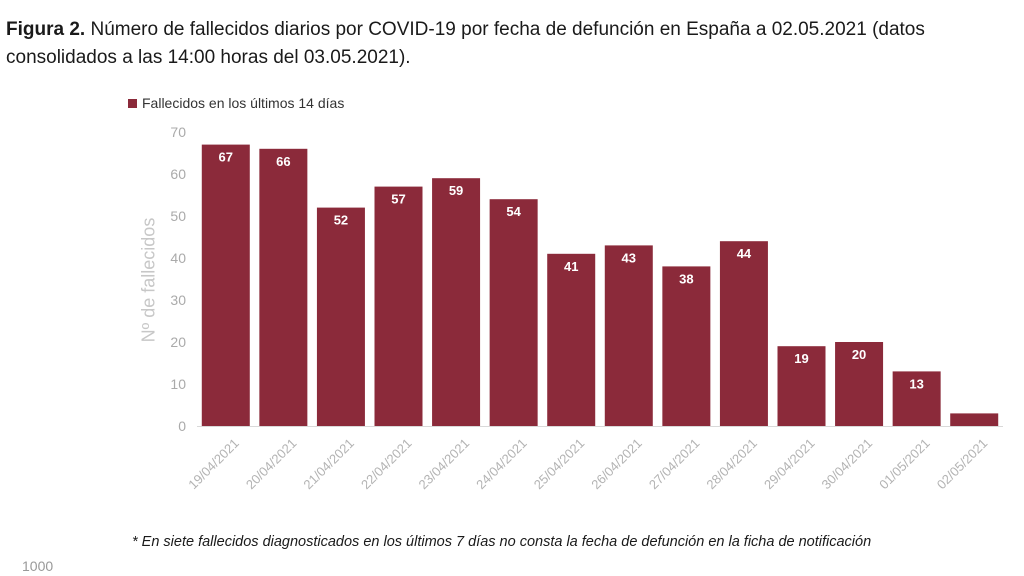  I want to click on data-label: 67, so click(226, 157).